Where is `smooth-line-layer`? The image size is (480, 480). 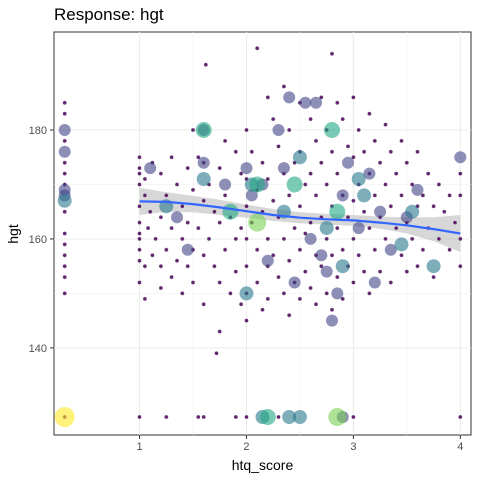 smooth-line-layer is located at coordinates (300, 217).